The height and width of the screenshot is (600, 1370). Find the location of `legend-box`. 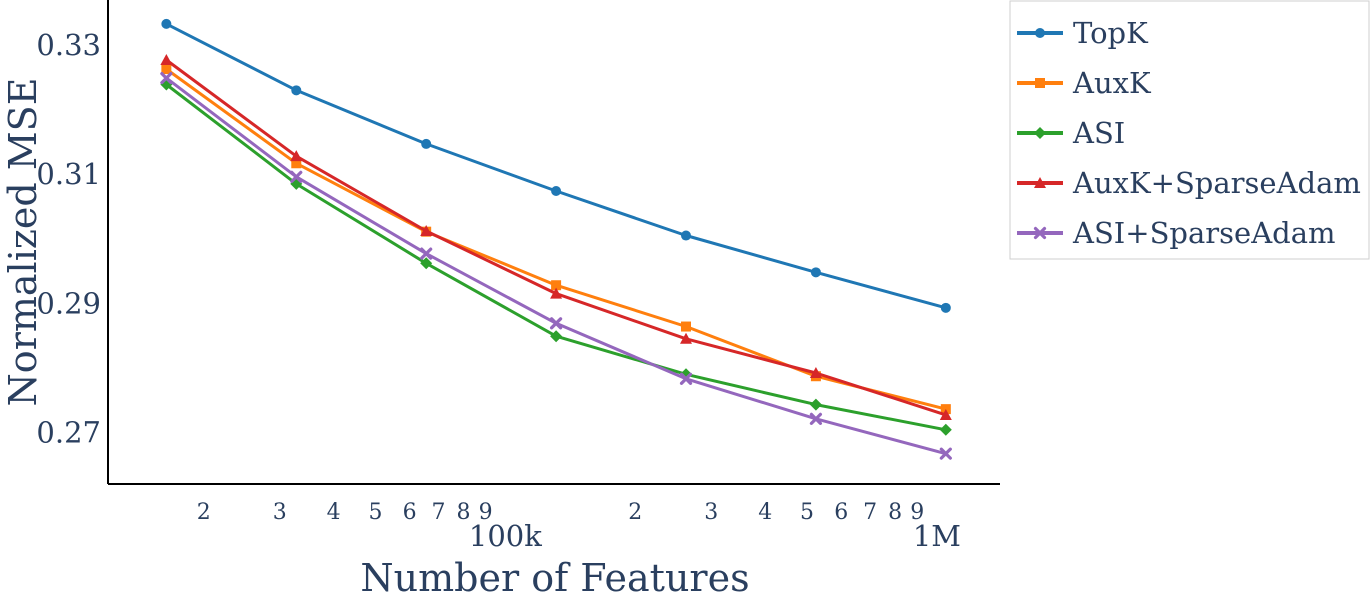

legend-box is located at coordinates (1189, 130).